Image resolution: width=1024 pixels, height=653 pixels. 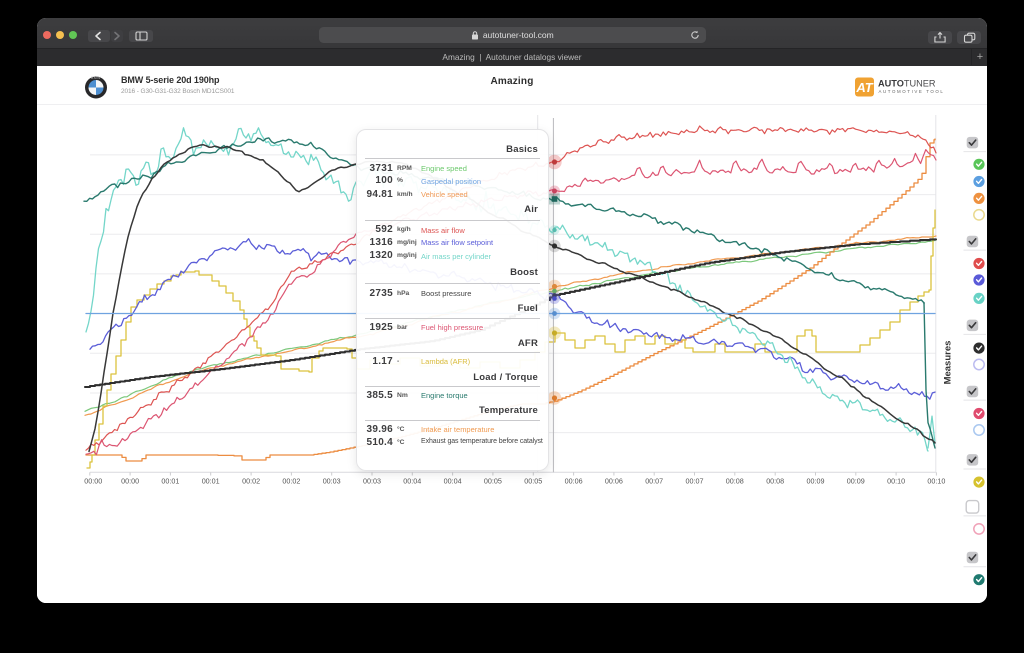 I want to click on svg-text: AUTOMOTIVE TOOL, so click(x=912, y=91).